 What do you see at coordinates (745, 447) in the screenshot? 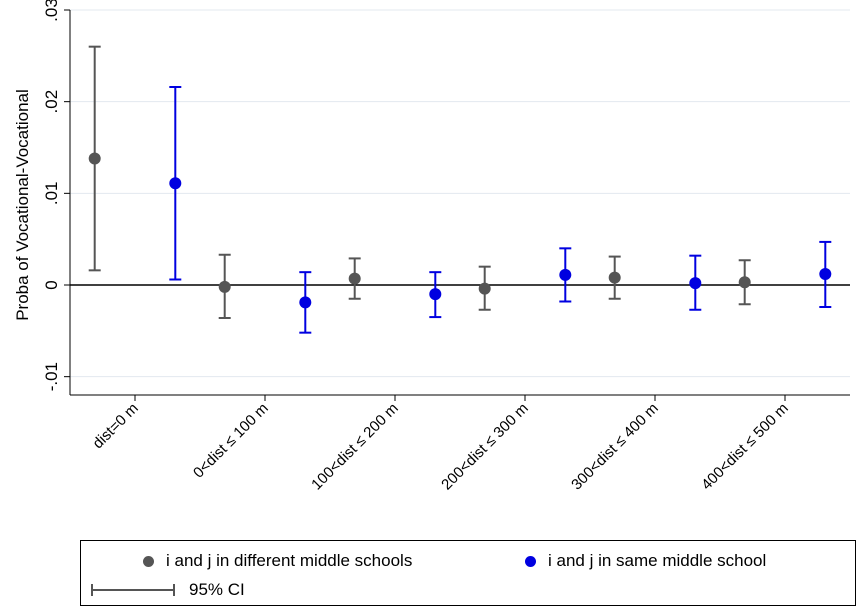
I see `x-tick-label-5: 400<dist ≤ 500 m` at bounding box center [745, 447].